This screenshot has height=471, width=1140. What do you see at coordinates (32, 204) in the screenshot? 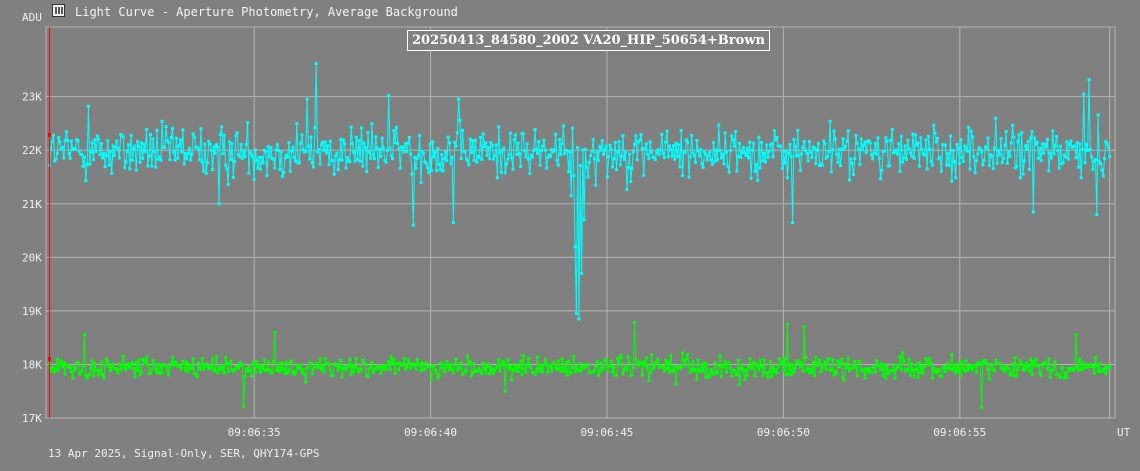
I see `y-tick-label: 21K` at bounding box center [32, 204].